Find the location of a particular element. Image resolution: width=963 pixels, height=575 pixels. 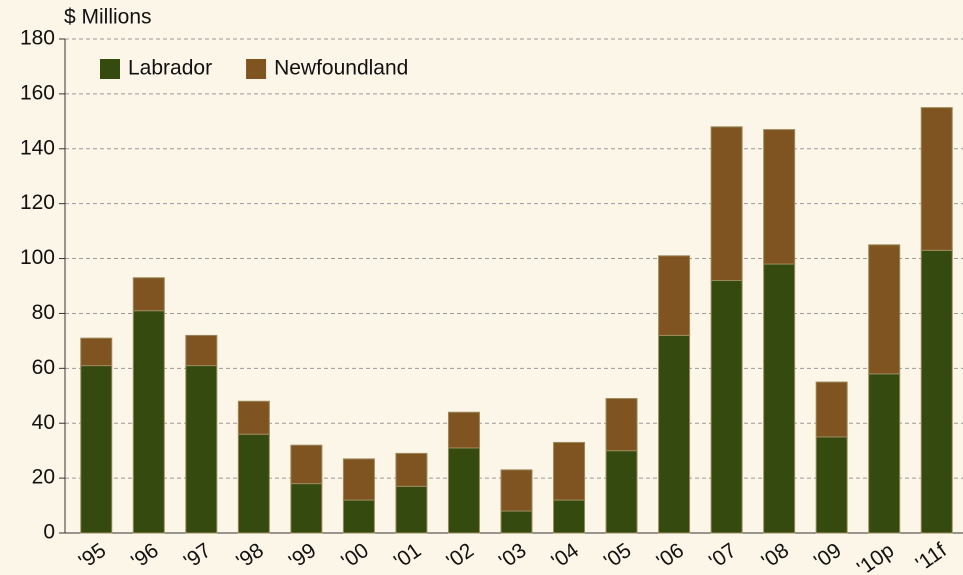

legend-label: Newfoundland is located at coordinates (341, 68).